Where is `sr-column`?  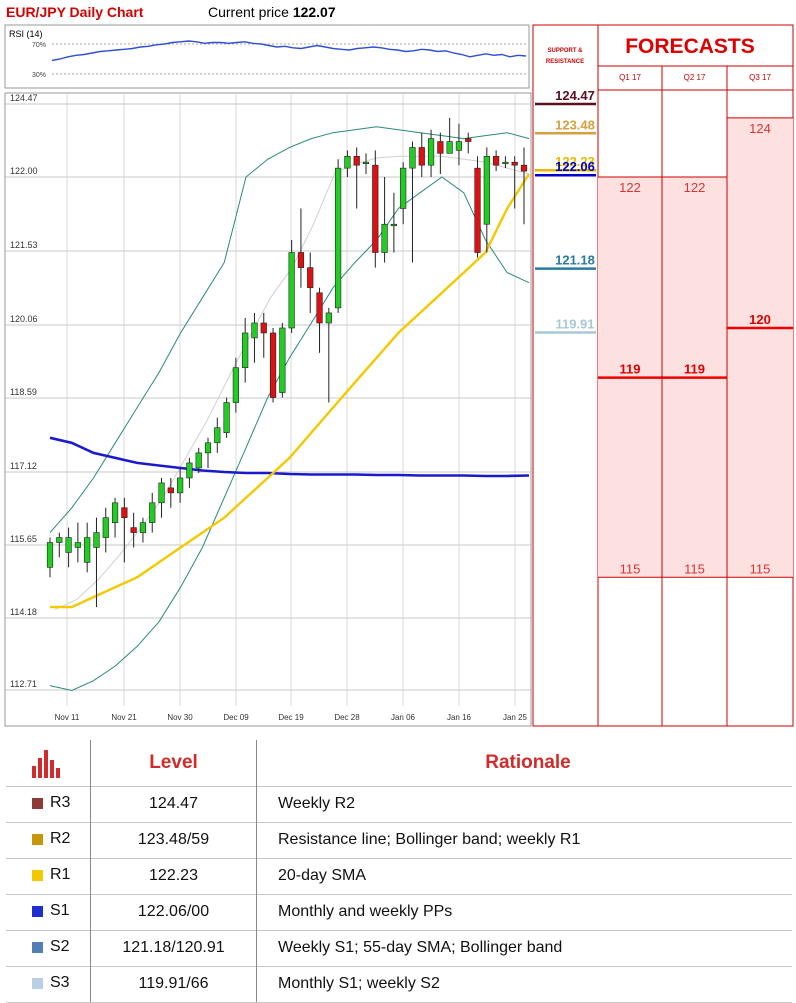
sr-column is located at coordinates (565, 375).